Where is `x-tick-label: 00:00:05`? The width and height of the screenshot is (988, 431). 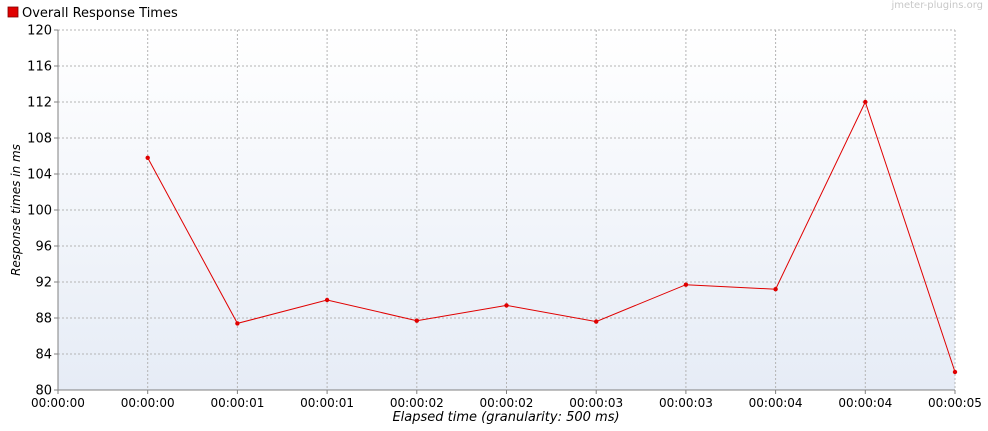 x-tick-label: 00:00:05 is located at coordinates (955, 403).